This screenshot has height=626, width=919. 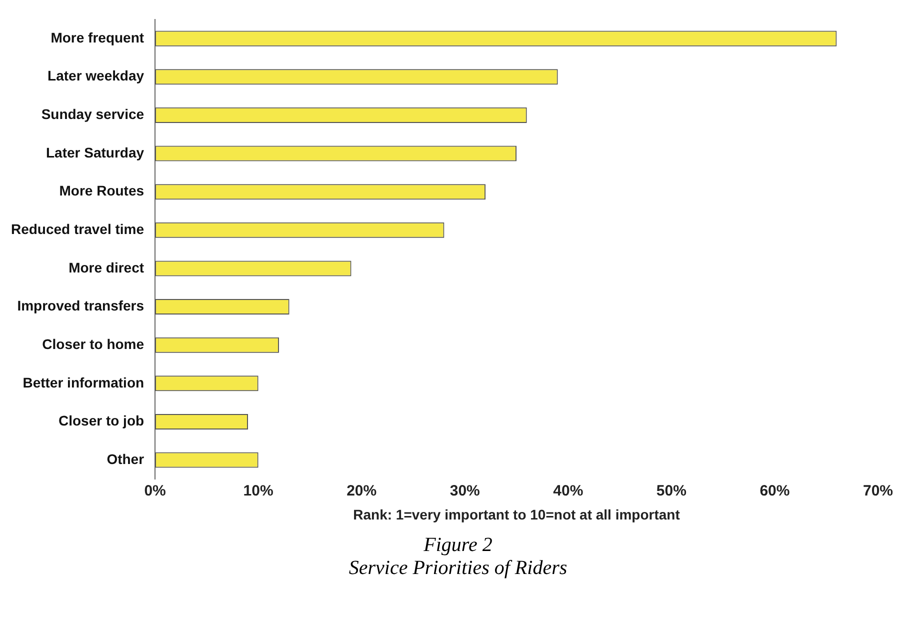 What do you see at coordinates (93, 344) in the screenshot?
I see `y-tick-label: Closer to home` at bounding box center [93, 344].